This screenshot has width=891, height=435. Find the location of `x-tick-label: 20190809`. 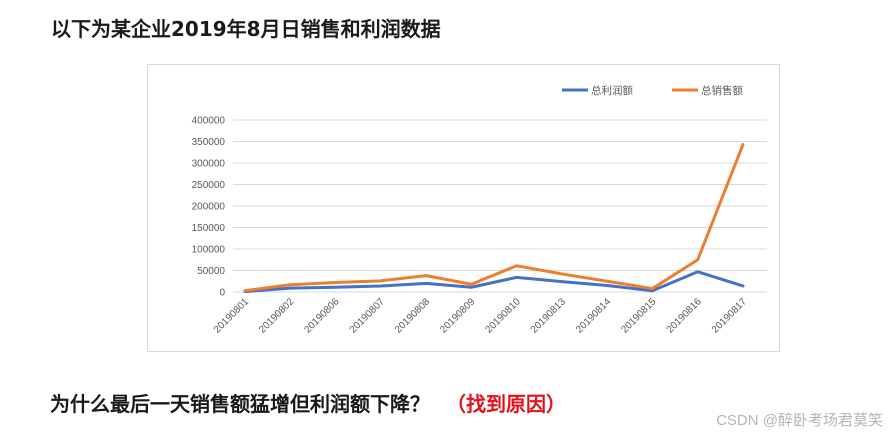

x-tick-label: 20190809 is located at coordinates (458, 316).